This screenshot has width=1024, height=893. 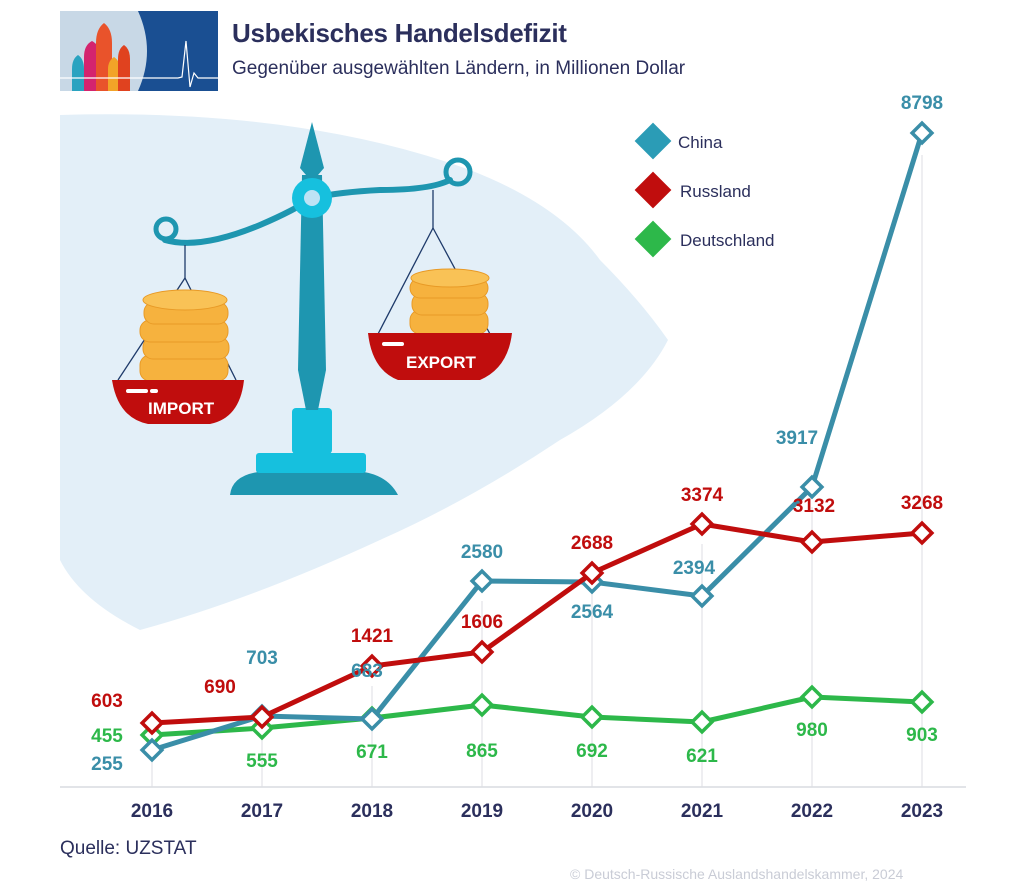 I want to click on data-label-china: 683, so click(x=367, y=671).